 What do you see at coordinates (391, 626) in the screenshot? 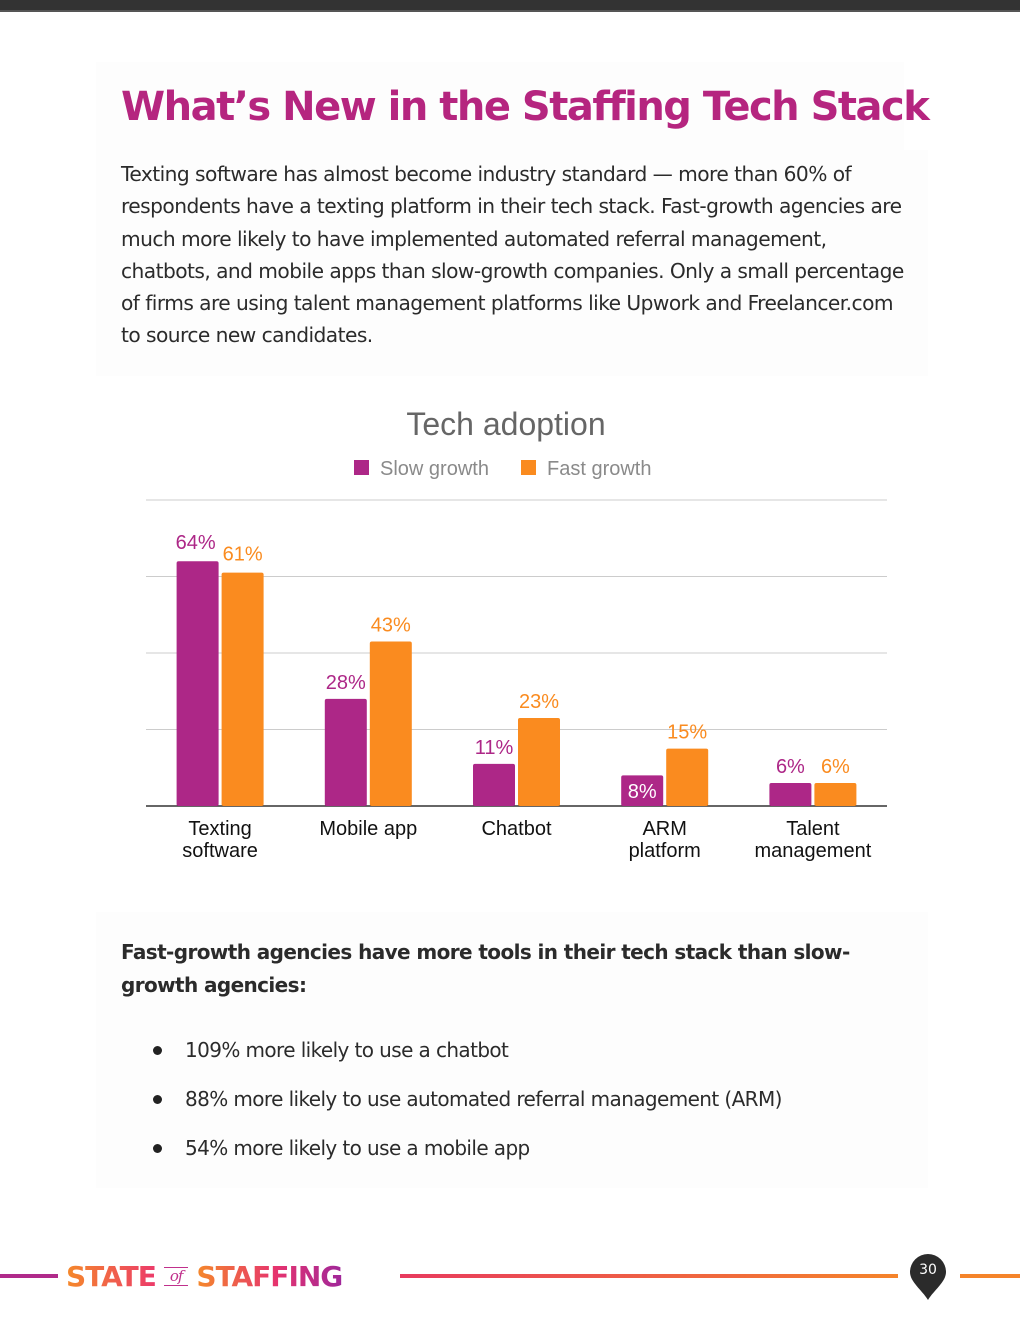
I see `data-label: 43%` at bounding box center [391, 626].